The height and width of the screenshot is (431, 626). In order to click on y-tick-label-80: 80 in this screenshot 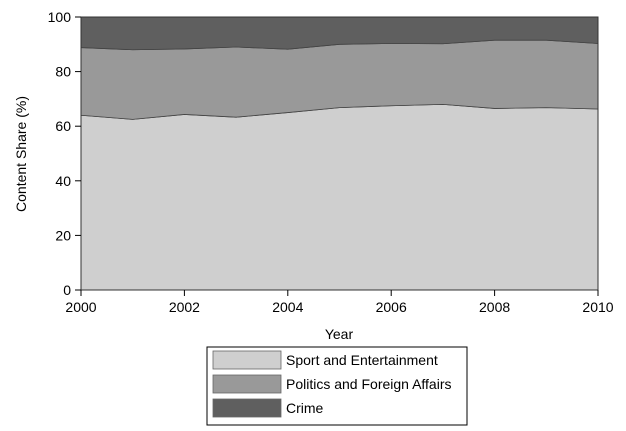, I will do `click(63, 72)`.